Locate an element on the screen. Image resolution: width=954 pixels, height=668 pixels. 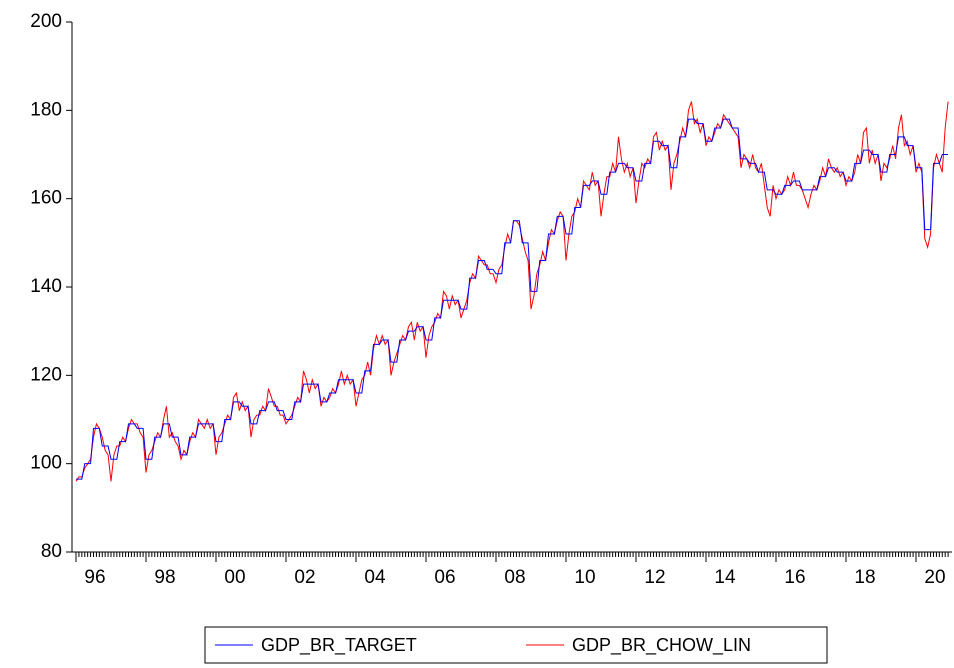
x-tick-label: 18 is located at coordinates (864, 577).